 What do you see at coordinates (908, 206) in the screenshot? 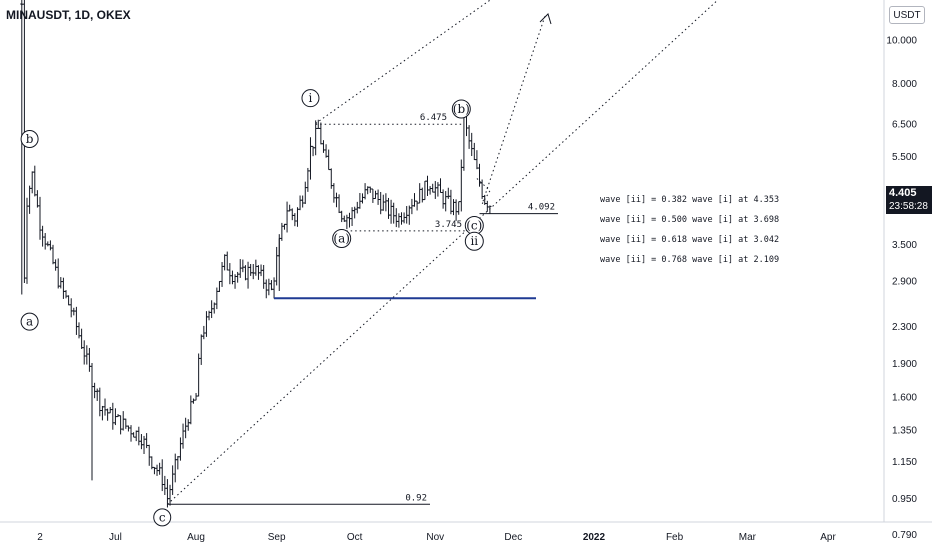
I see `bar-countdown: 23:58:28` at bounding box center [908, 206].